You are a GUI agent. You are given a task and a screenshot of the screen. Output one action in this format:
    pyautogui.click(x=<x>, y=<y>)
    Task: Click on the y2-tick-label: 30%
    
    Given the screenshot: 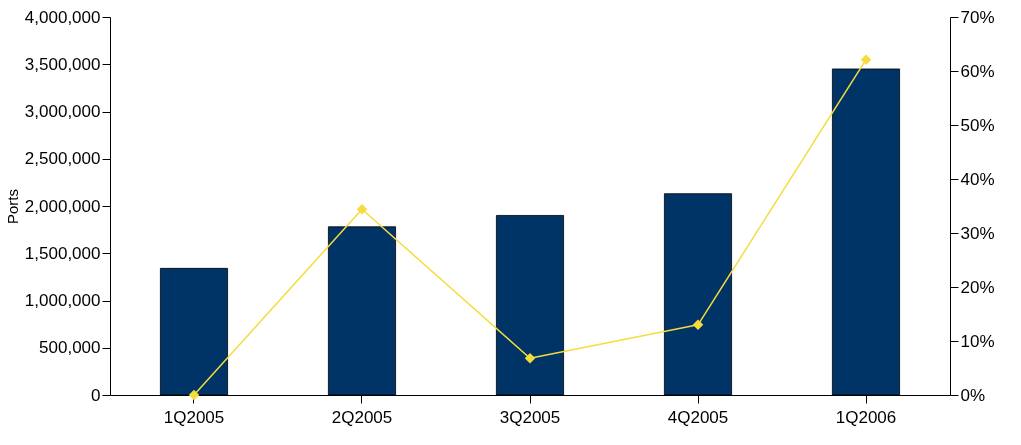 What is the action you would take?
    pyautogui.click(x=977, y=233)
    